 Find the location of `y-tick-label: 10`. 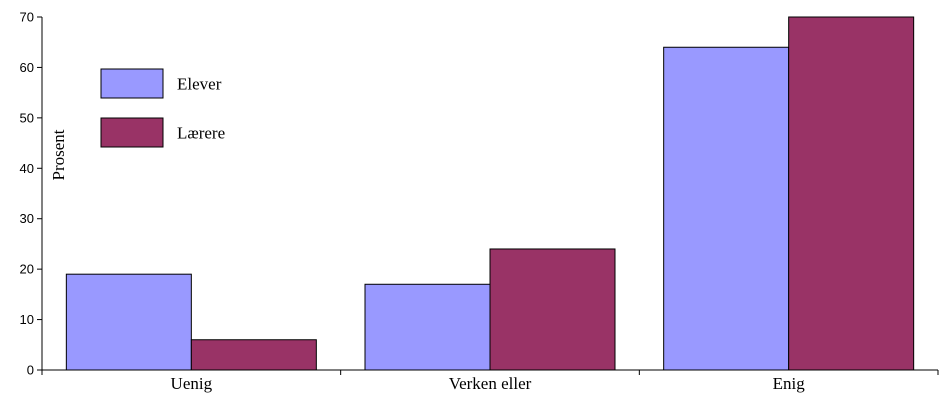

y-tick-label: 10 is located at coordinates (27, 319).